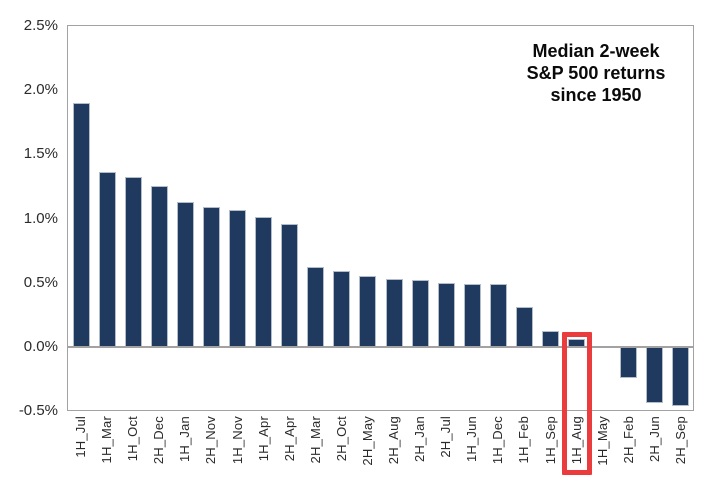  Describe the element at coordinates (40, 346) in the screenshot. I see `y-tick-label: 0.0%` at that location.